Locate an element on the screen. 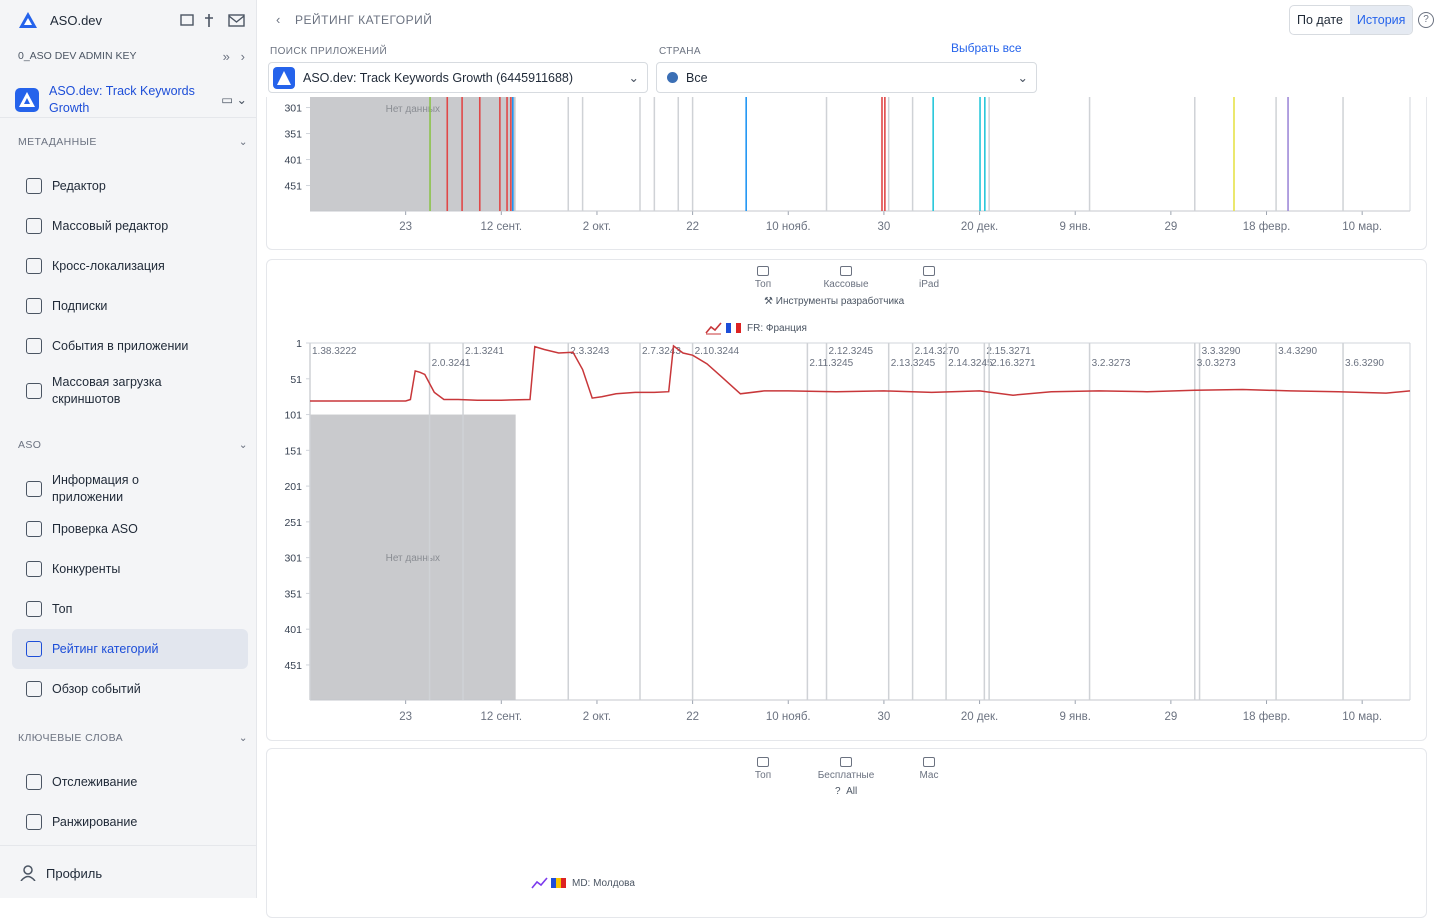 The height and width of the screenshot is (918, 1440). back: ‹ is located at coordinates (278, 19).